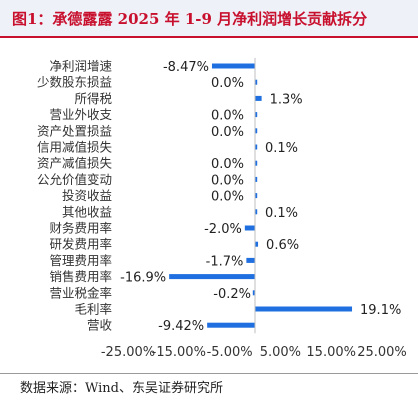 The image size is (418, 401). What do you see at coordinates (80, 66) in the screenshot?
I see `category-label: 净利润增速` at bounding box center [80, 66].